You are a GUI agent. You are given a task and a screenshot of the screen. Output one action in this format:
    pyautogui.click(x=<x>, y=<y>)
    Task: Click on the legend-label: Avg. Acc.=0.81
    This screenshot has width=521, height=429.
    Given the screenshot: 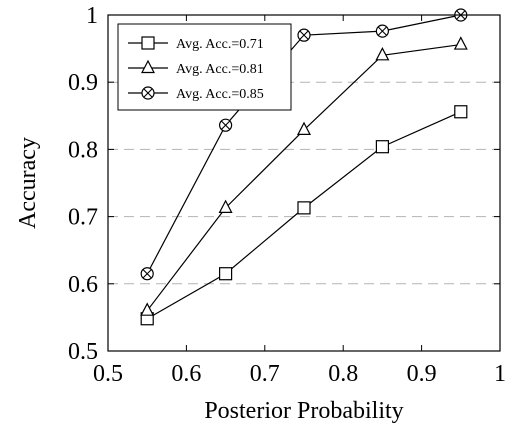 What is the action you would take?
    pyautogui.click(x=220, y=69)
    